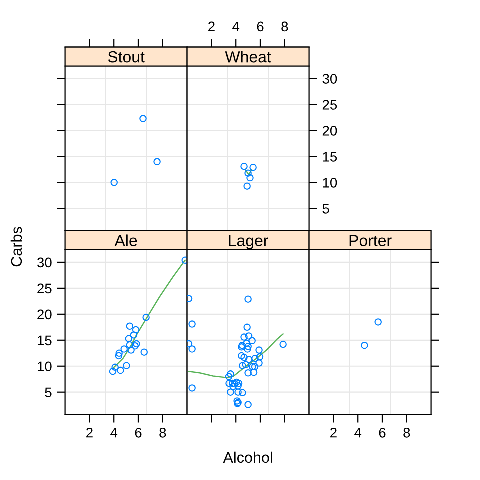  Describe the element at coordinates (126, 240) in the screenshot. I see `chart-title: Ale` at that location.